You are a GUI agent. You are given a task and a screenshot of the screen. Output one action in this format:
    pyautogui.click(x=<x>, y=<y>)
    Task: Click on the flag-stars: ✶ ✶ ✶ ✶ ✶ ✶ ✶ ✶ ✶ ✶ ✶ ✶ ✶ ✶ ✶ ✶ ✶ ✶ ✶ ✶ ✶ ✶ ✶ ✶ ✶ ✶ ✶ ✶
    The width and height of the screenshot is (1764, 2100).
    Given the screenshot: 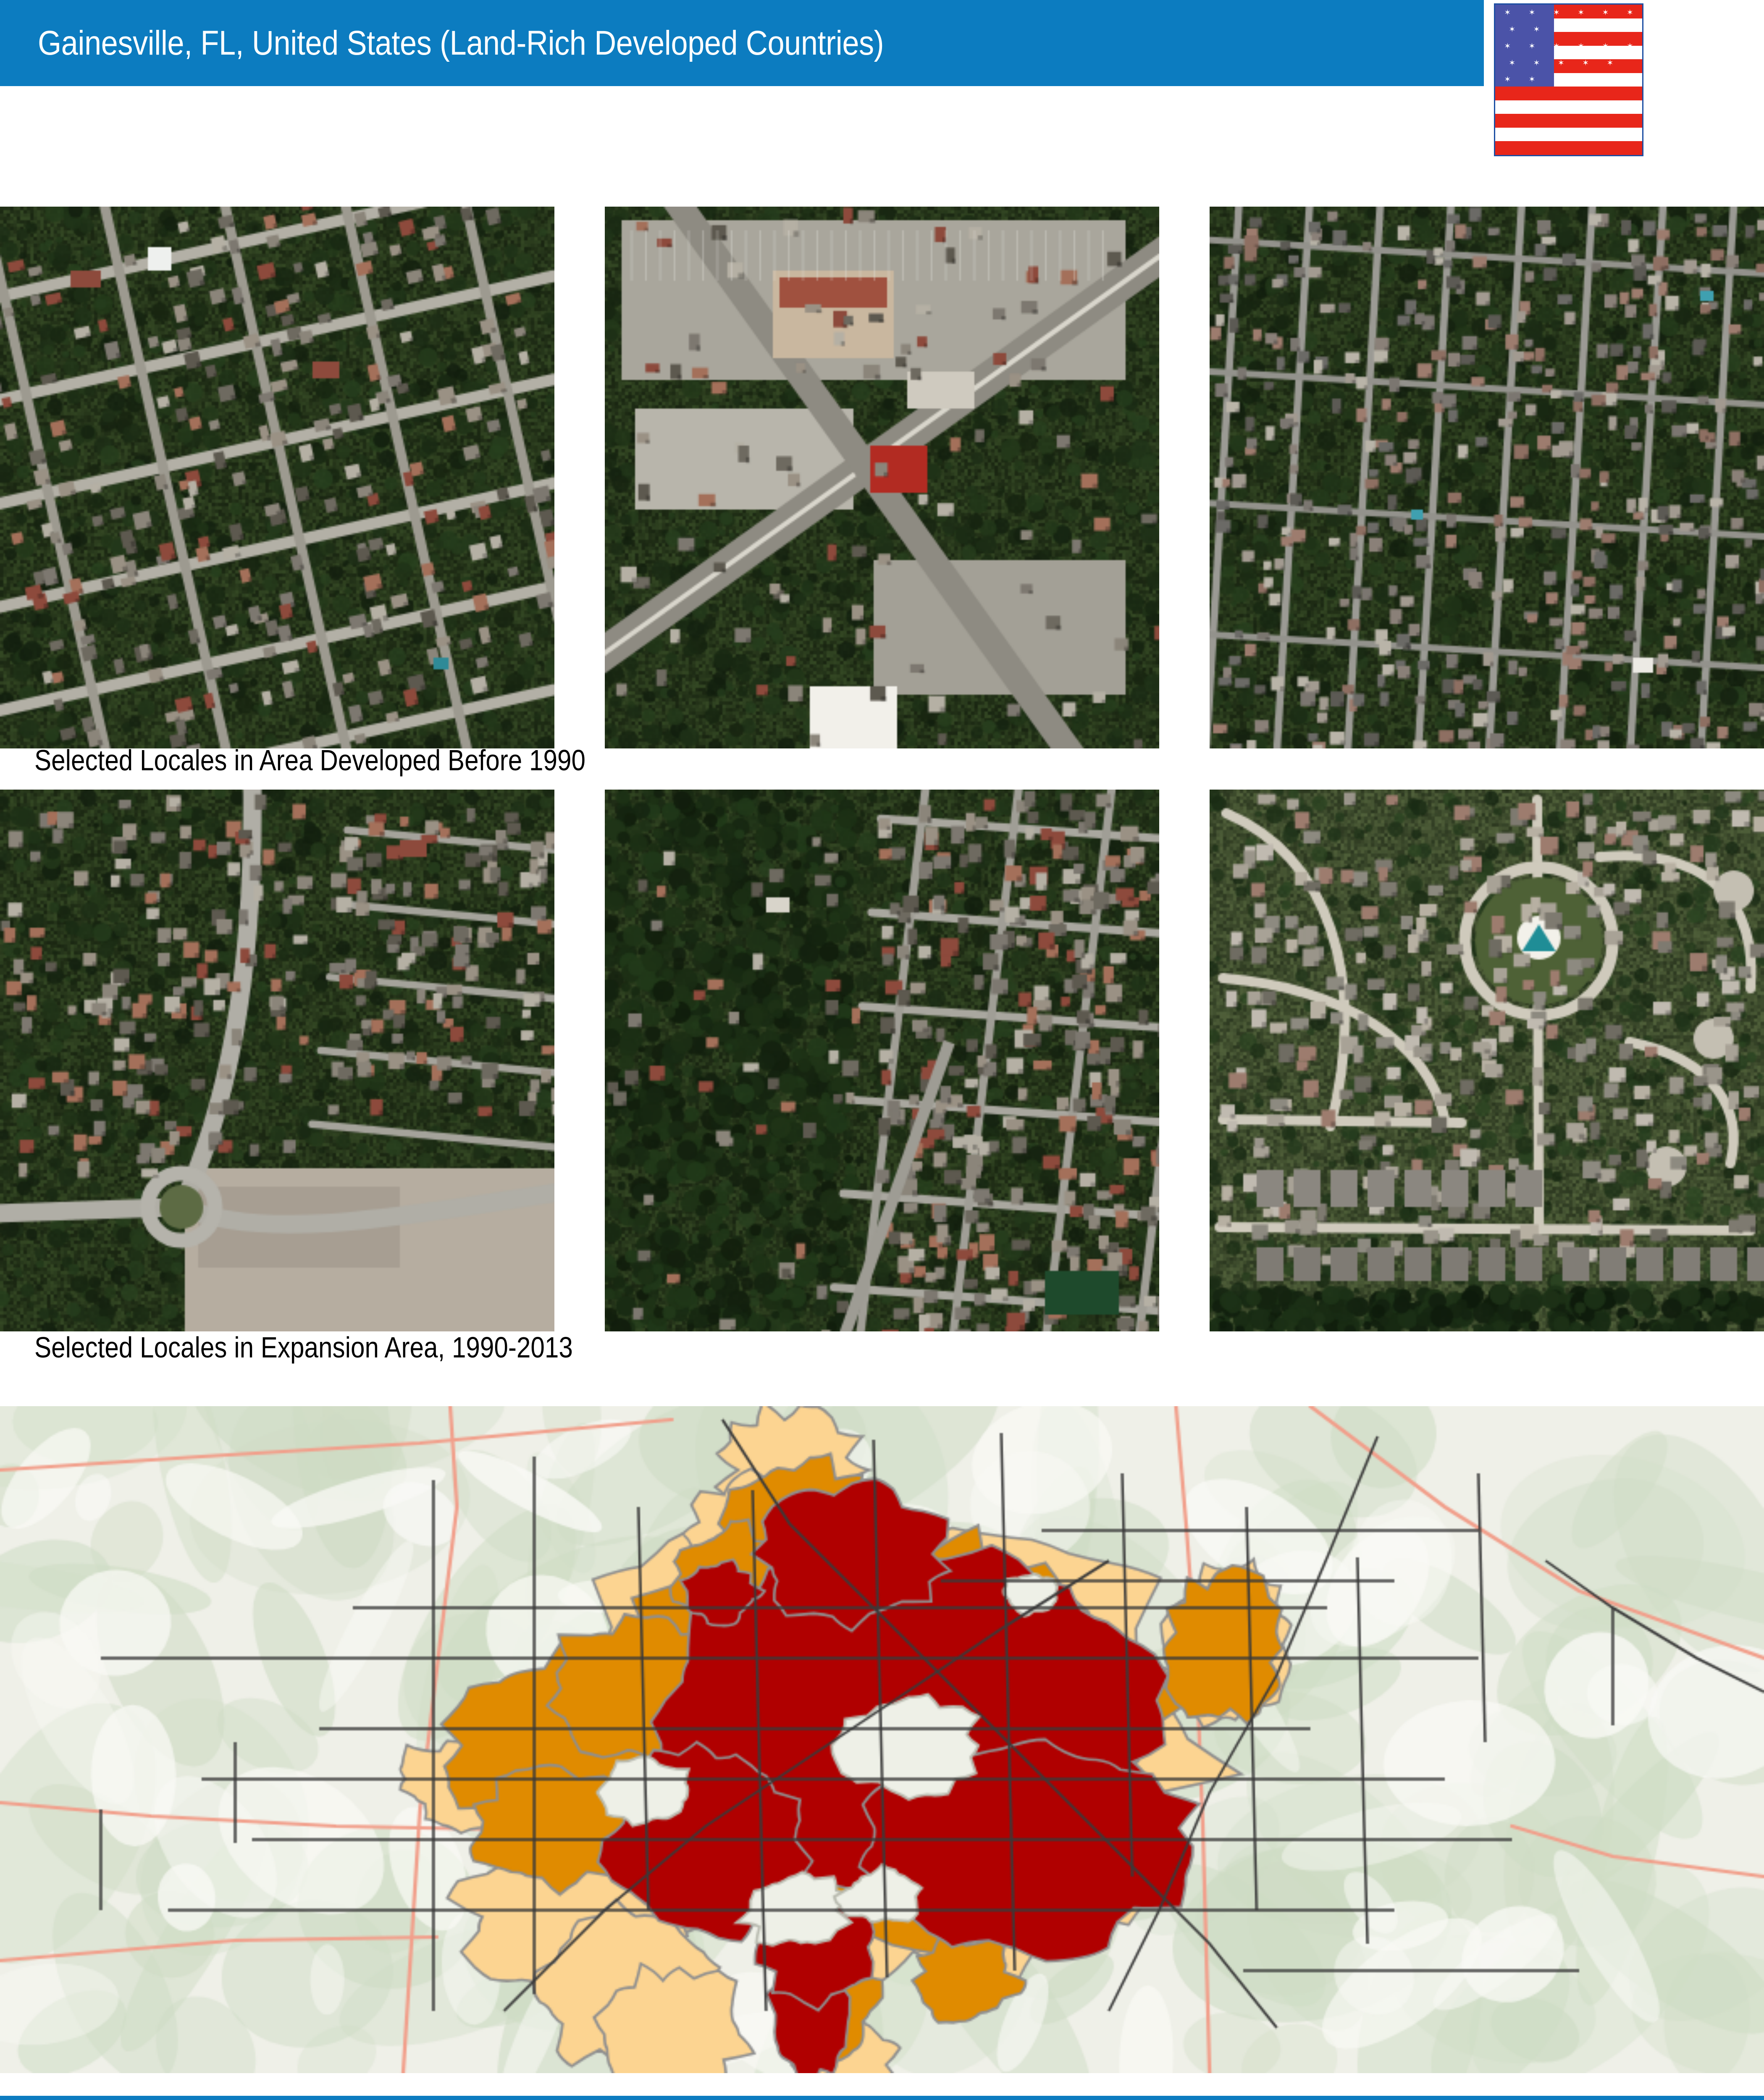 What is the action you would take?
    pyautogui.click(x=1568, y=80)
    